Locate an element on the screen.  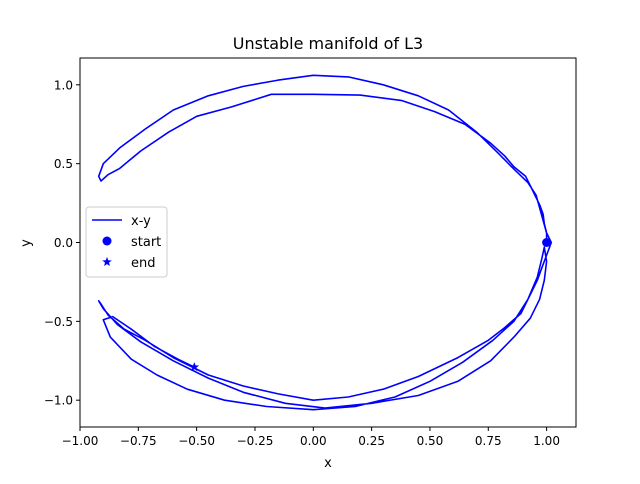
x-tick-label: 0.75 is located at coordinates (488, 441).